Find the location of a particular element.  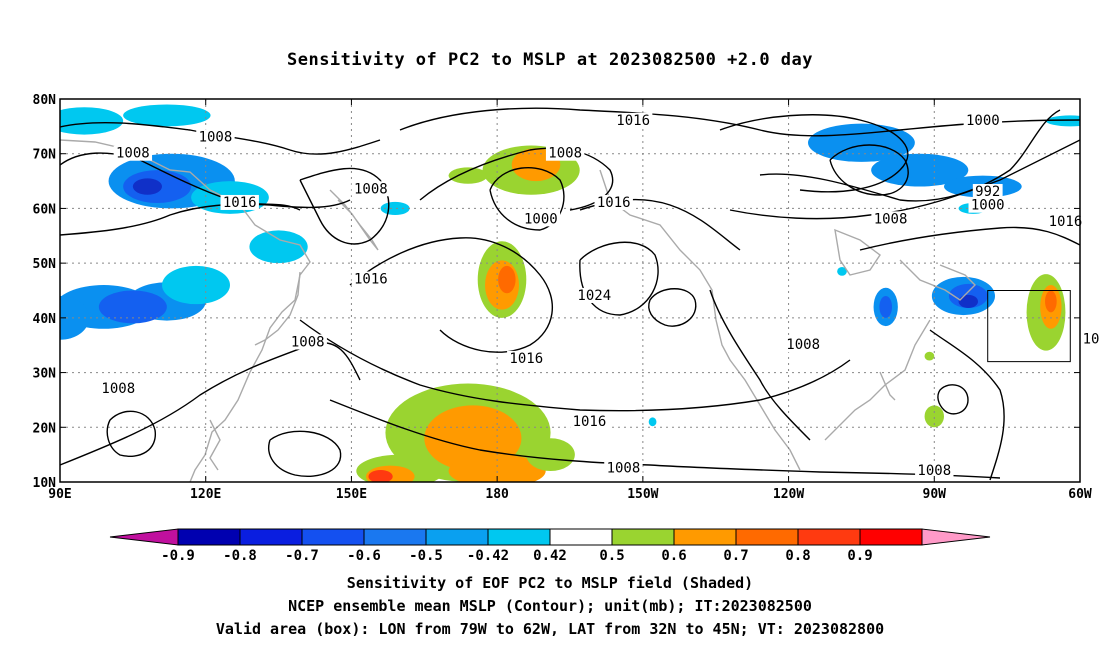

lon-tick-label: 90E is located at coordinates (59, 494).